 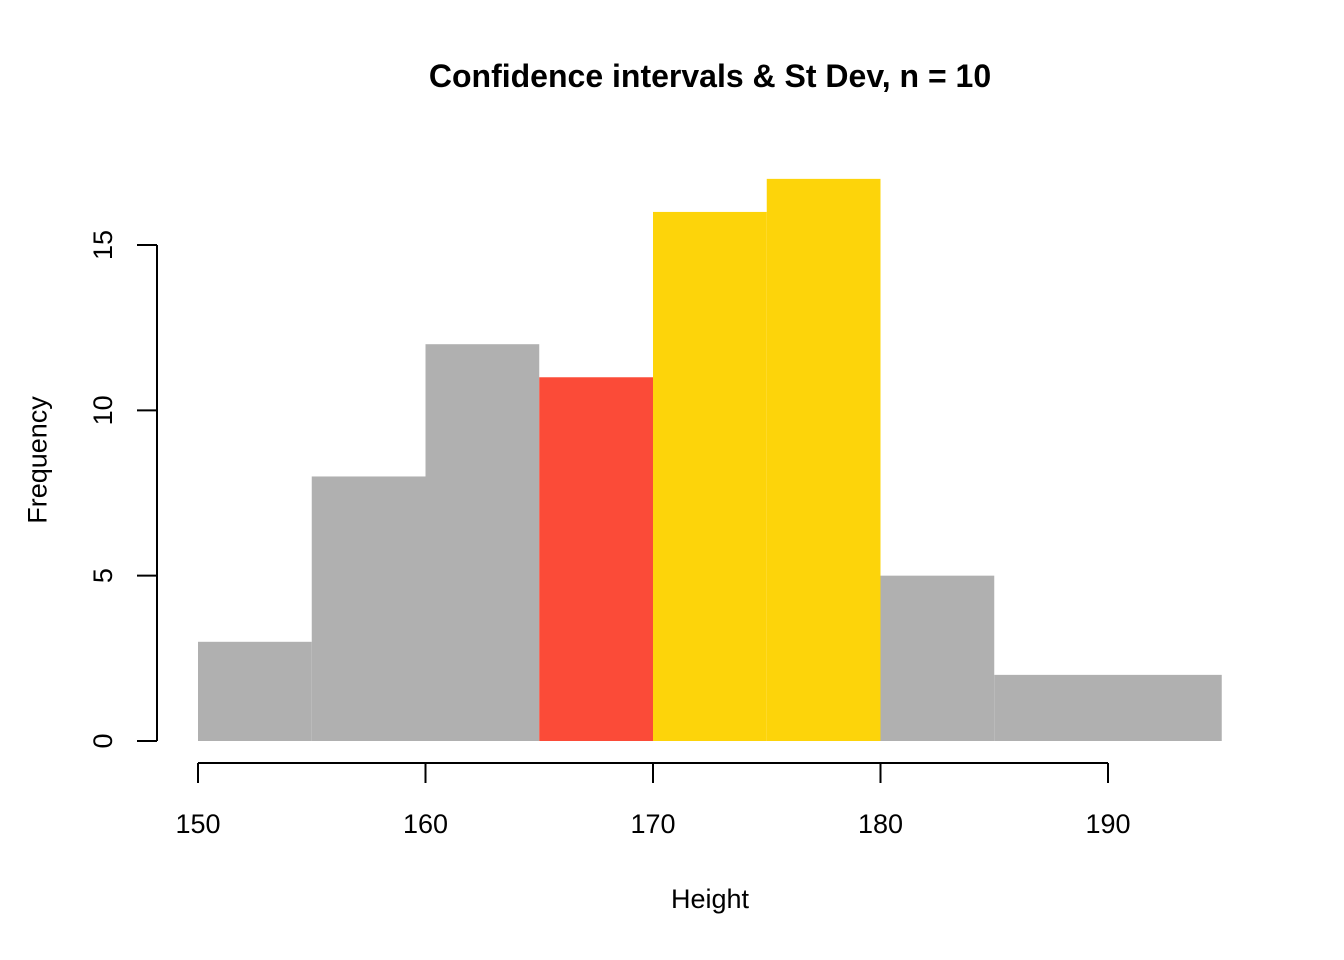 I want to click on x-tick-label: 150, so click(x=197, y=824).